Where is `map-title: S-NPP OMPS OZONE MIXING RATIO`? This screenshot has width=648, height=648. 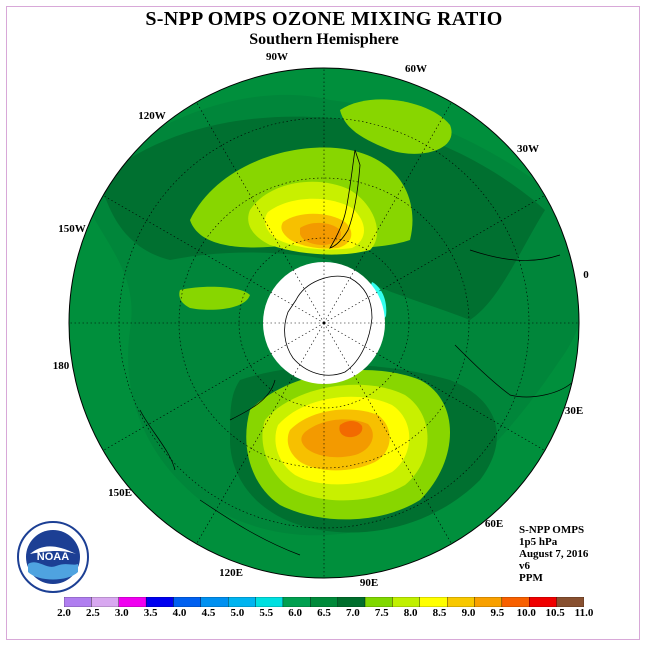
map-title: S-NPP OMPS OZONE MIXING RATIO is located at coordinates (324, 19).